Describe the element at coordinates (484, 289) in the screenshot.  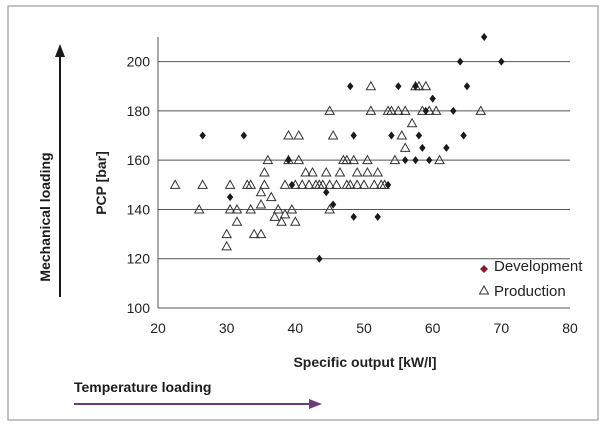
I see `legend-production-marker` at that location.